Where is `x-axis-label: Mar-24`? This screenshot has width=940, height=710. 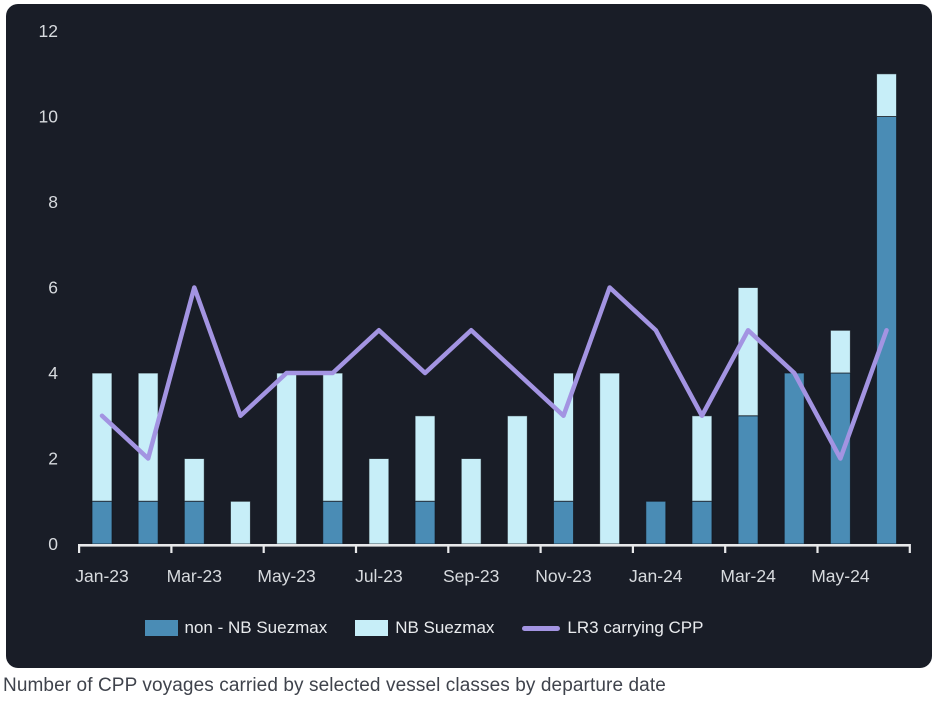
x-axis-label: Mar-24 is located at coordinates (748, 576).